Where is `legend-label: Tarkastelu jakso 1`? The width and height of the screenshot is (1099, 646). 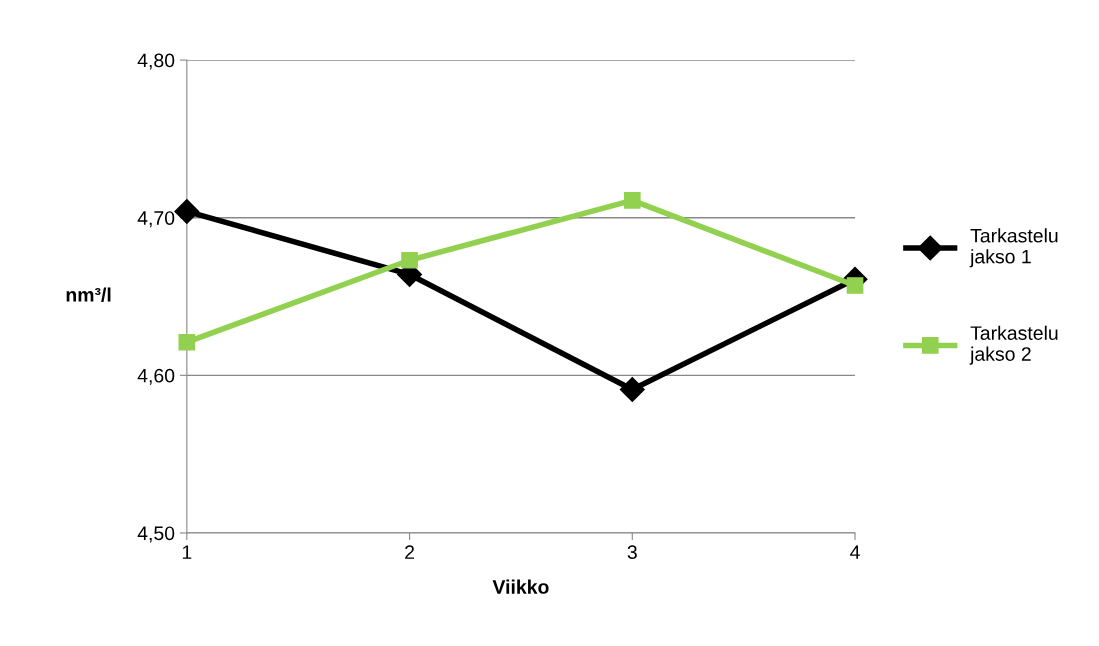 legend-label: Tarkastelu jakso 1 is located at coordinates (1013, 248).